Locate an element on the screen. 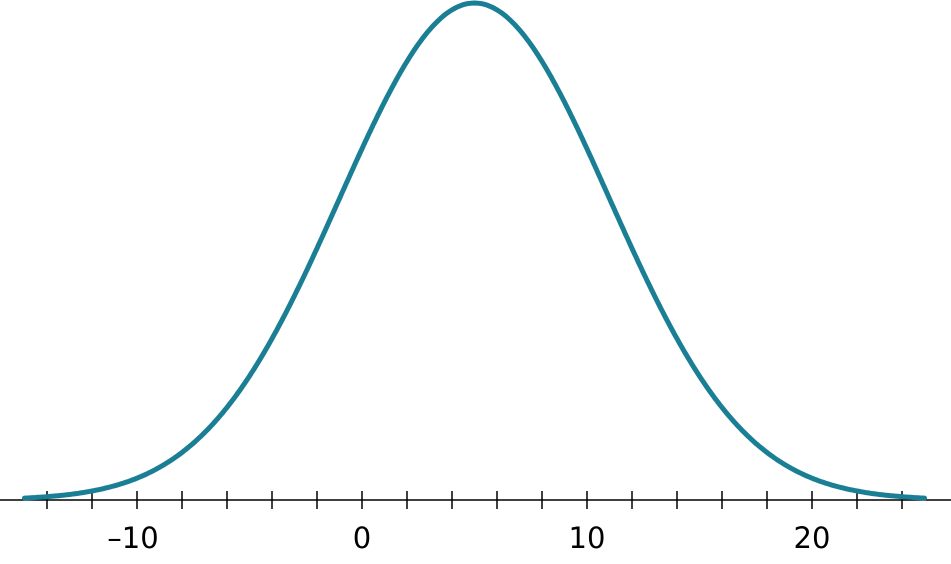 The image size is (951, 564). tick-label-neg10: –10 is located at coordinates (132, 538).